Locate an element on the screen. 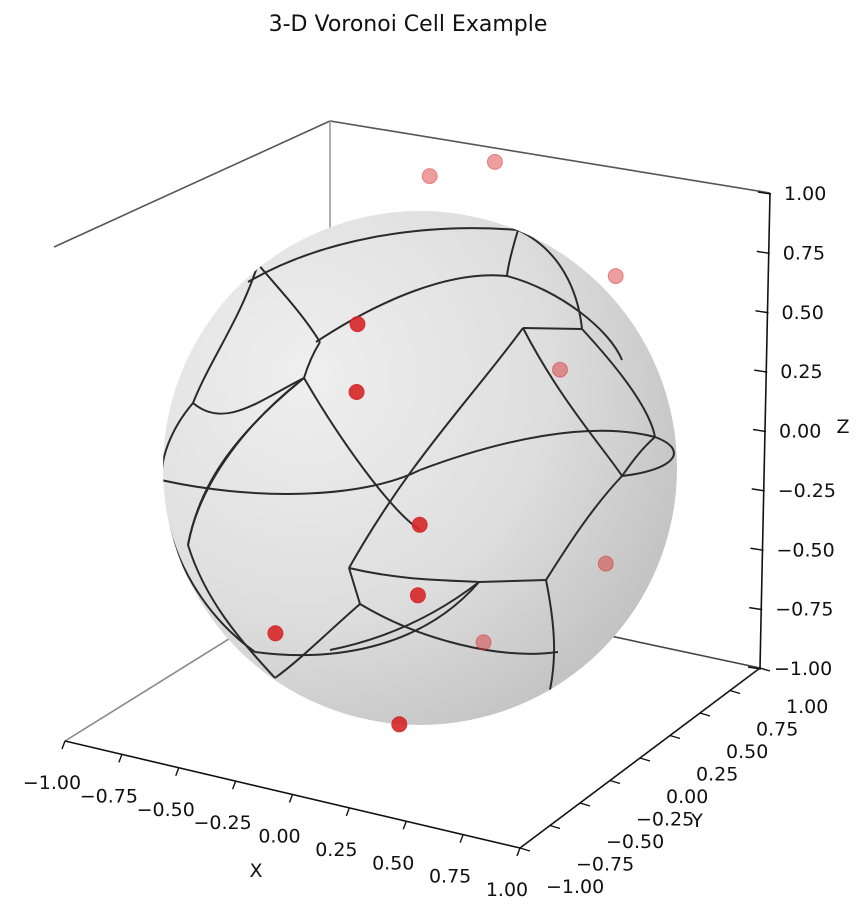  x-tick-label: 0.25 is located at coordinates (336, 850).